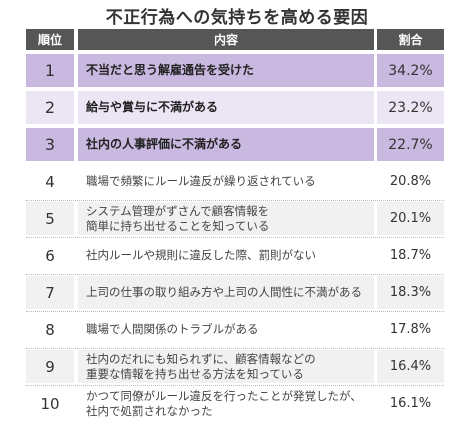  Describe the element at coordinates (50, 403) in the screenshot. I see `rank-cell: 10` at that location.